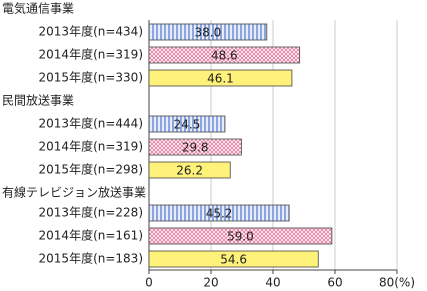 The image size is (427, 291). Describe the element at coordinates (91, 77) in the screenshot. I see `category-label: 2015年度(n=330)` at that location.